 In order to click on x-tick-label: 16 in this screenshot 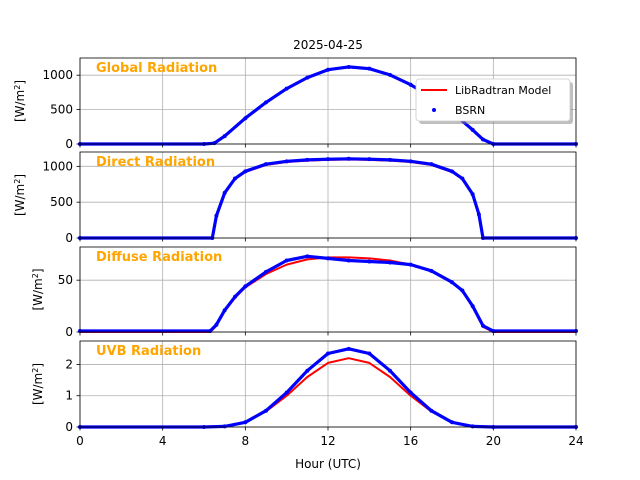, I will do `click(410, 441)`.